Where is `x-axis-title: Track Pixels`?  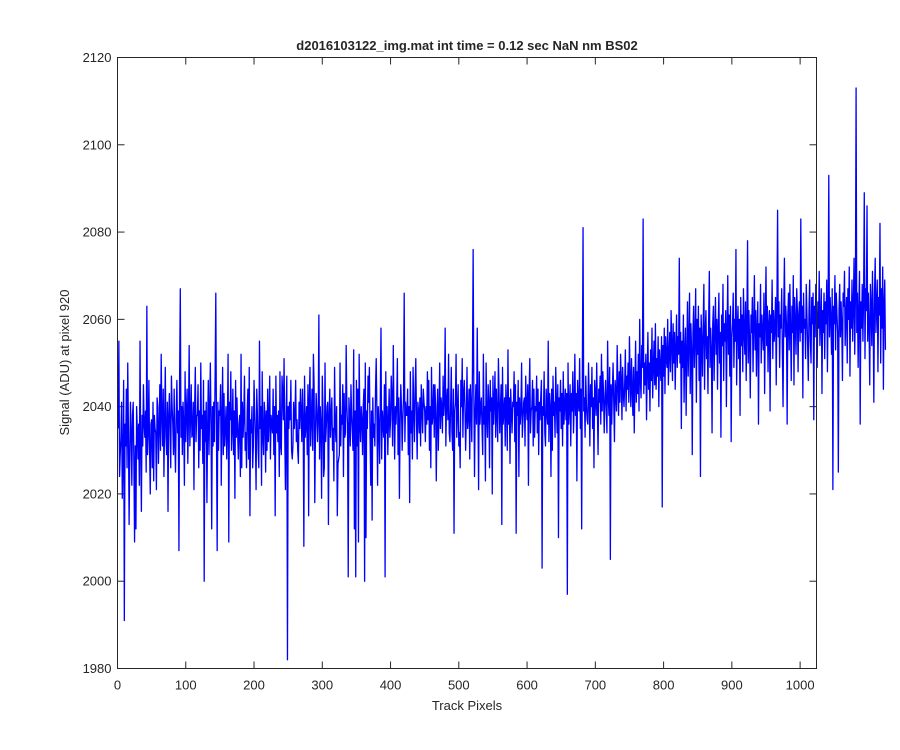 x-axis-title: Track Pixels is located at coordinates (467, 705).